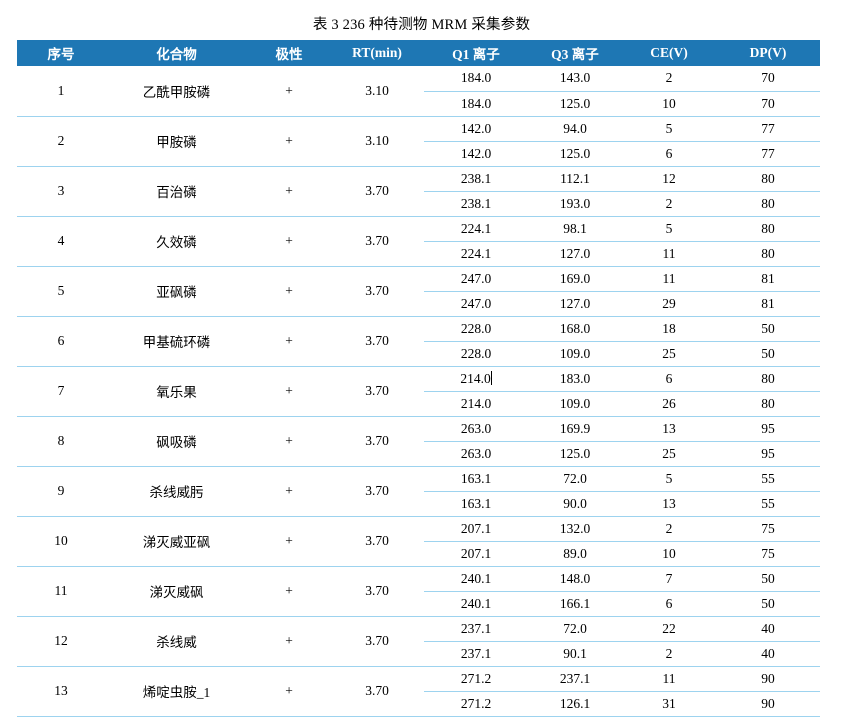  I want to click on table-row: 5 亚砜磷 +3.70 247.0 169.0 11 81, so click(418, 291).